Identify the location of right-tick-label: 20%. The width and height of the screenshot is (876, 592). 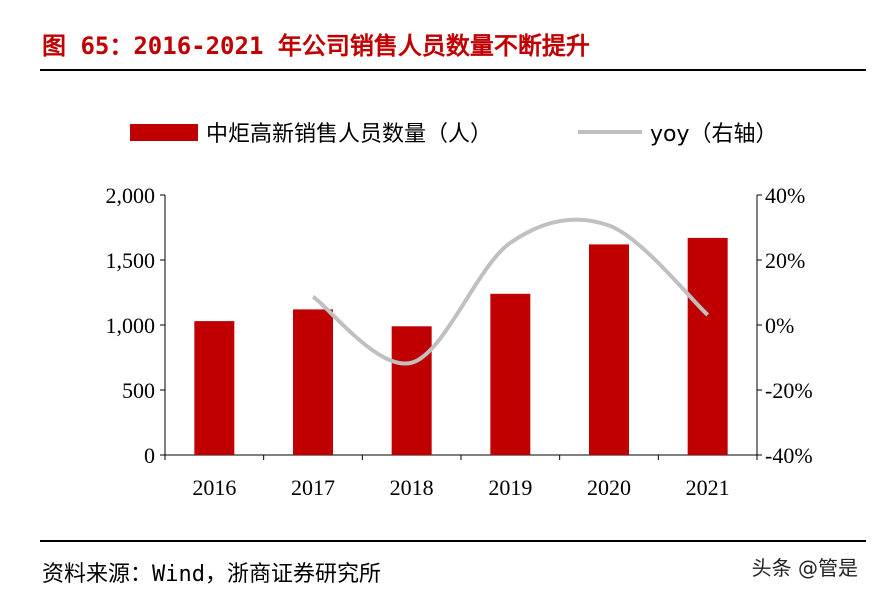
(785, 260).